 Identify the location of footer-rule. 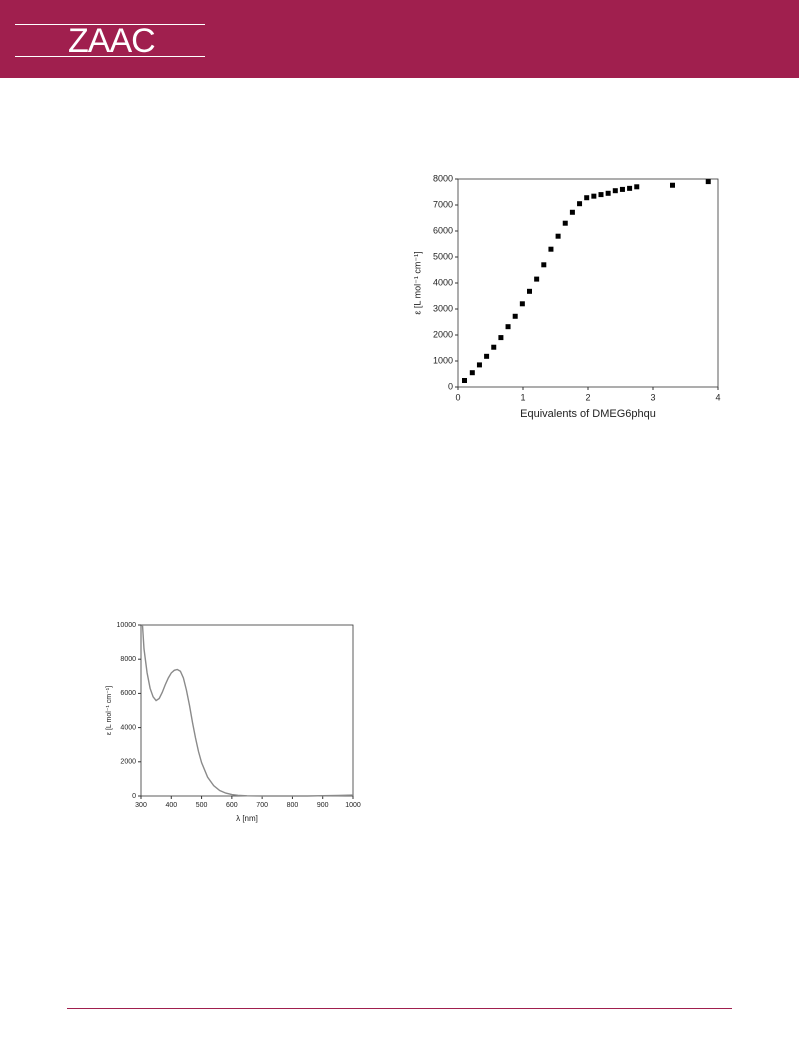
(399, 1008).